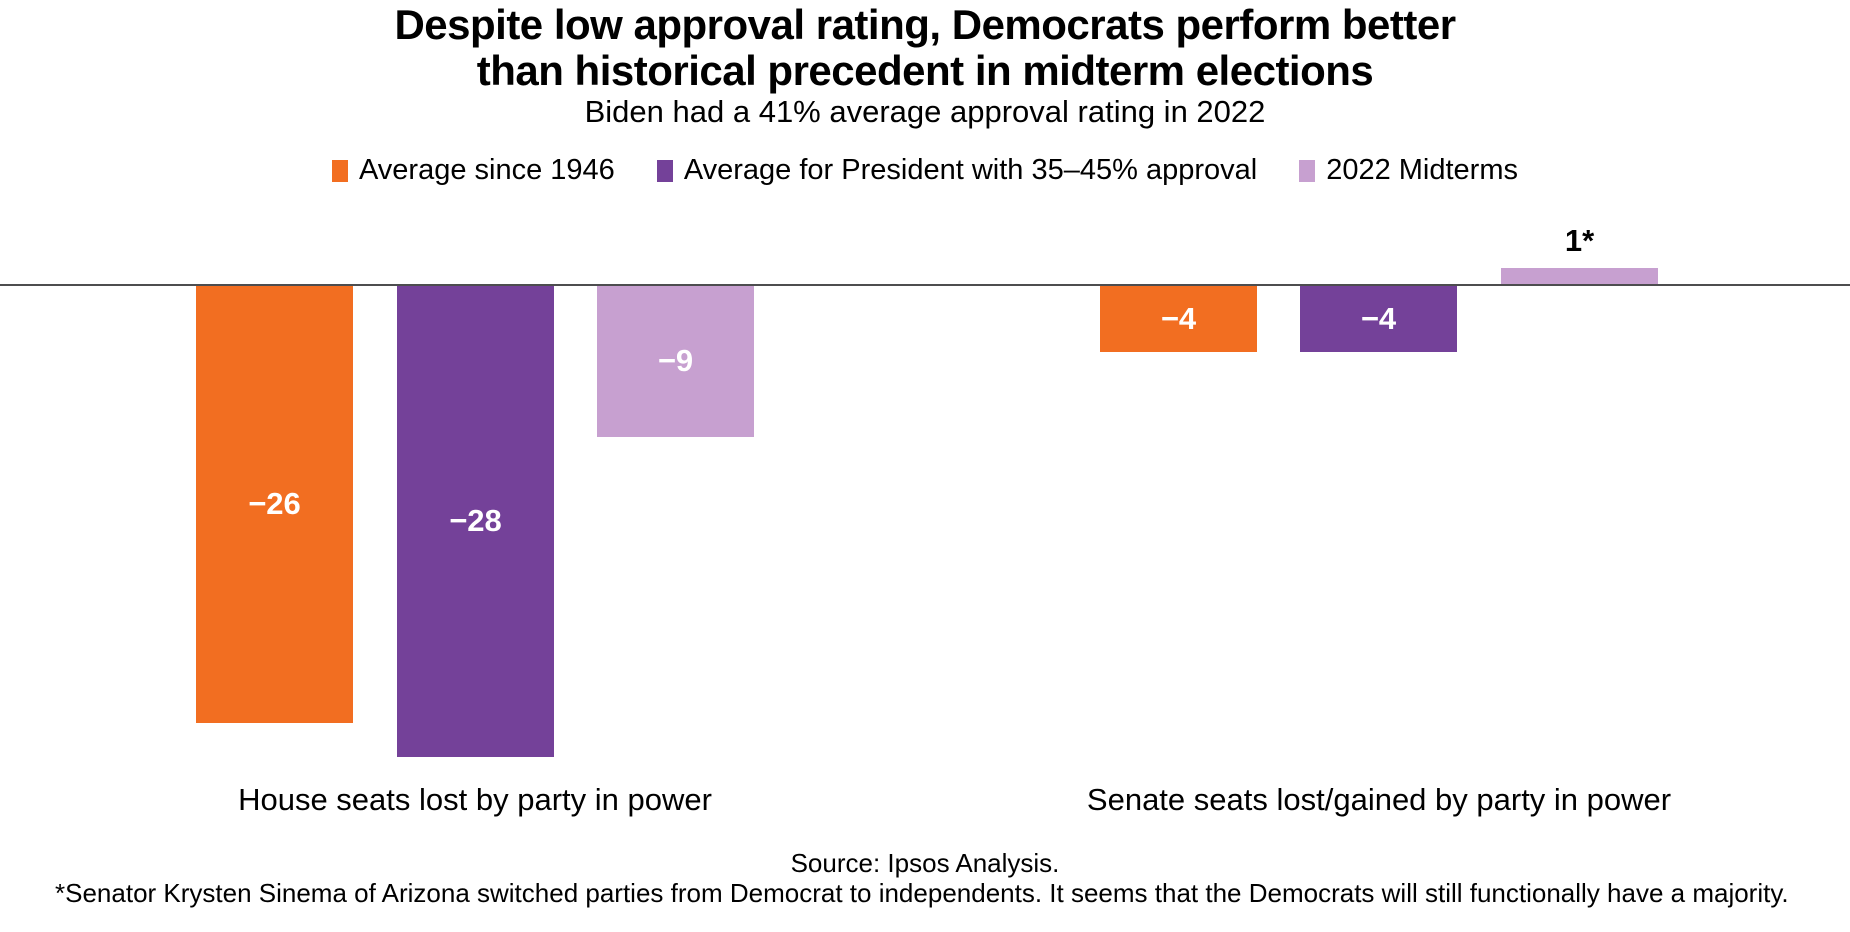  Describe the element at coordinates (1579, 240) in the screenshot. I see `bar-value-label-senate-series2: 1*` at that location.